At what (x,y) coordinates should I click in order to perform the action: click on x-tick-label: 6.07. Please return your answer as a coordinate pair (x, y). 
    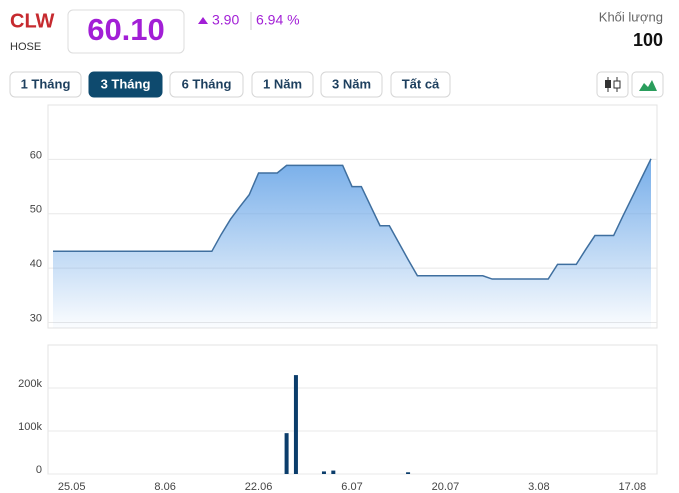
    Looking at the image, I should click on (351, 487).